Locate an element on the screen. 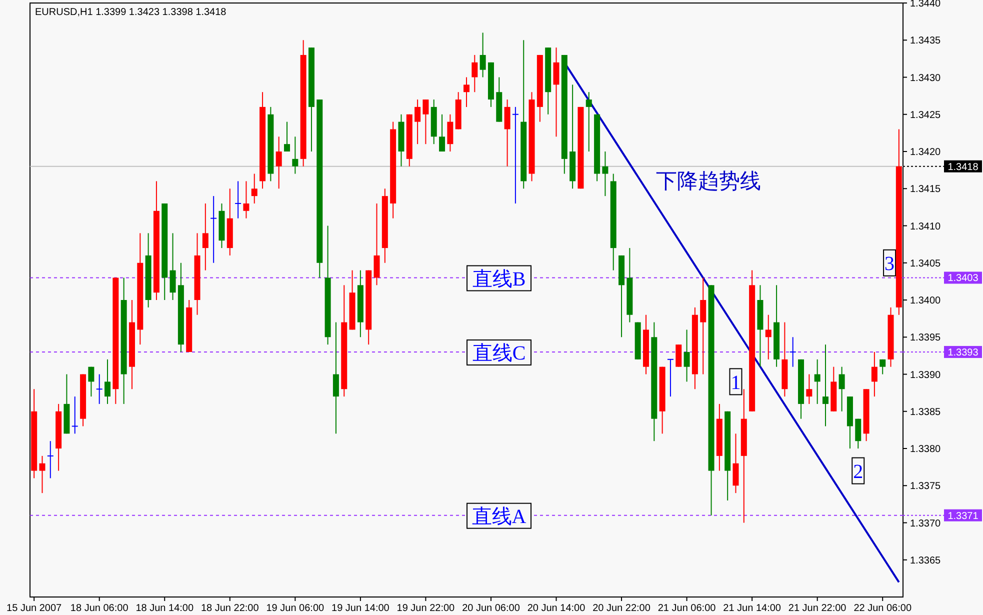 The width and height of the screenshot is (983, 615). text: 1.3403 is located at coordinates (963, 278).